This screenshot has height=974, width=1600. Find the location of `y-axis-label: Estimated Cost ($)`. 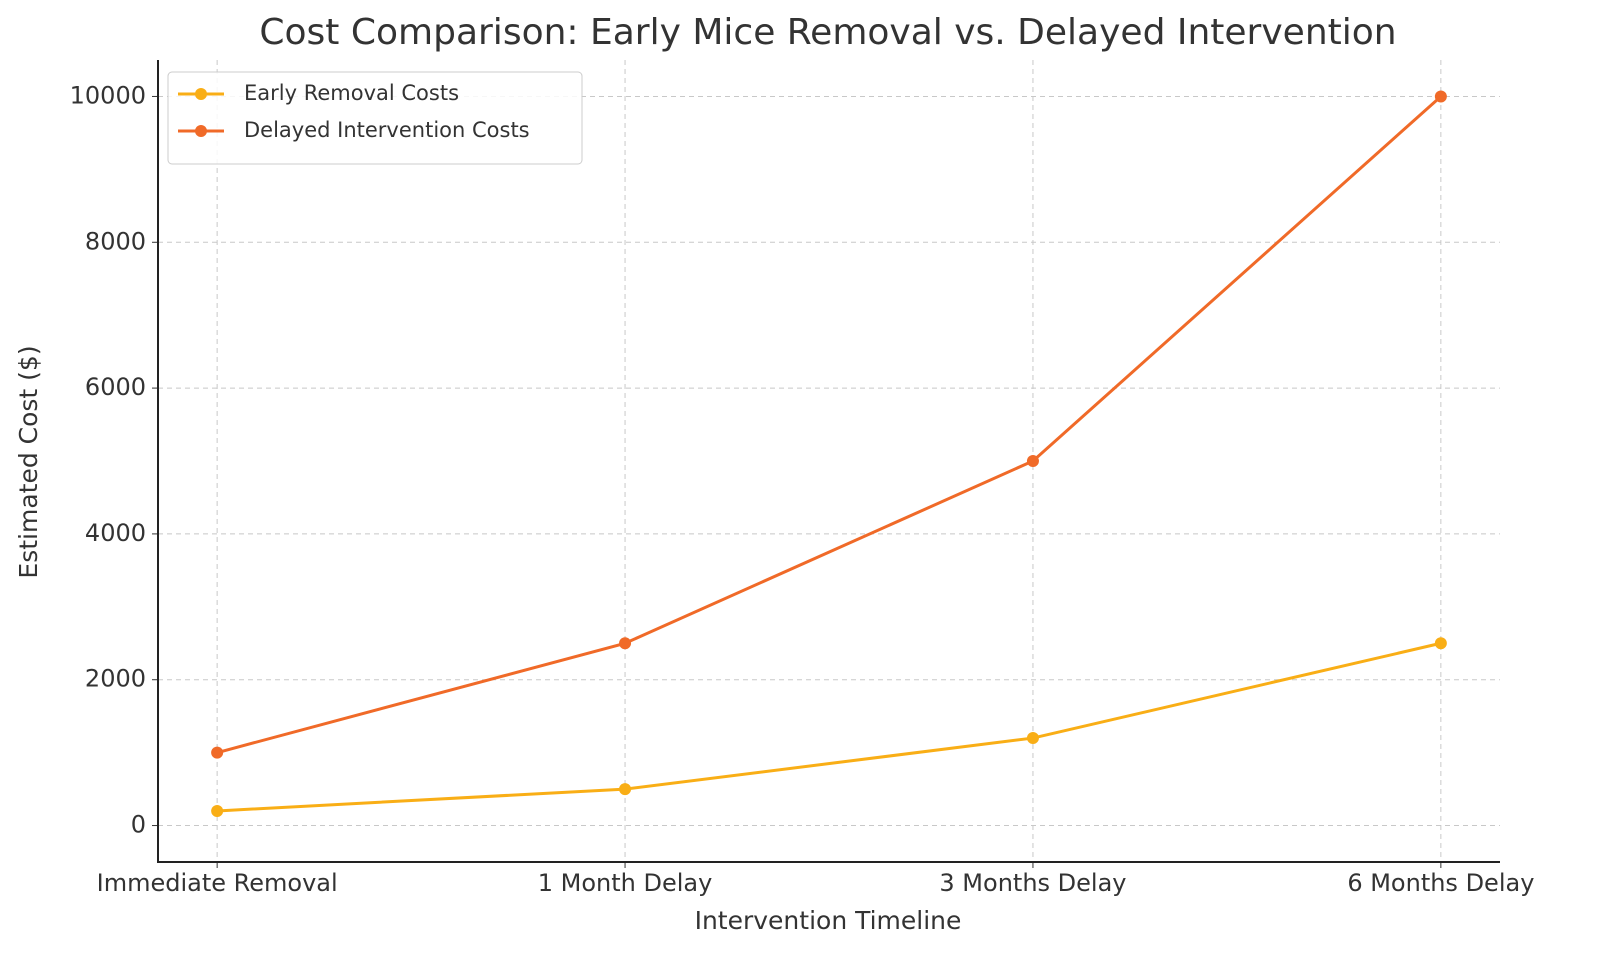

y-axis-label: Estimated Cost ($) is located at coordinates (28, 461).